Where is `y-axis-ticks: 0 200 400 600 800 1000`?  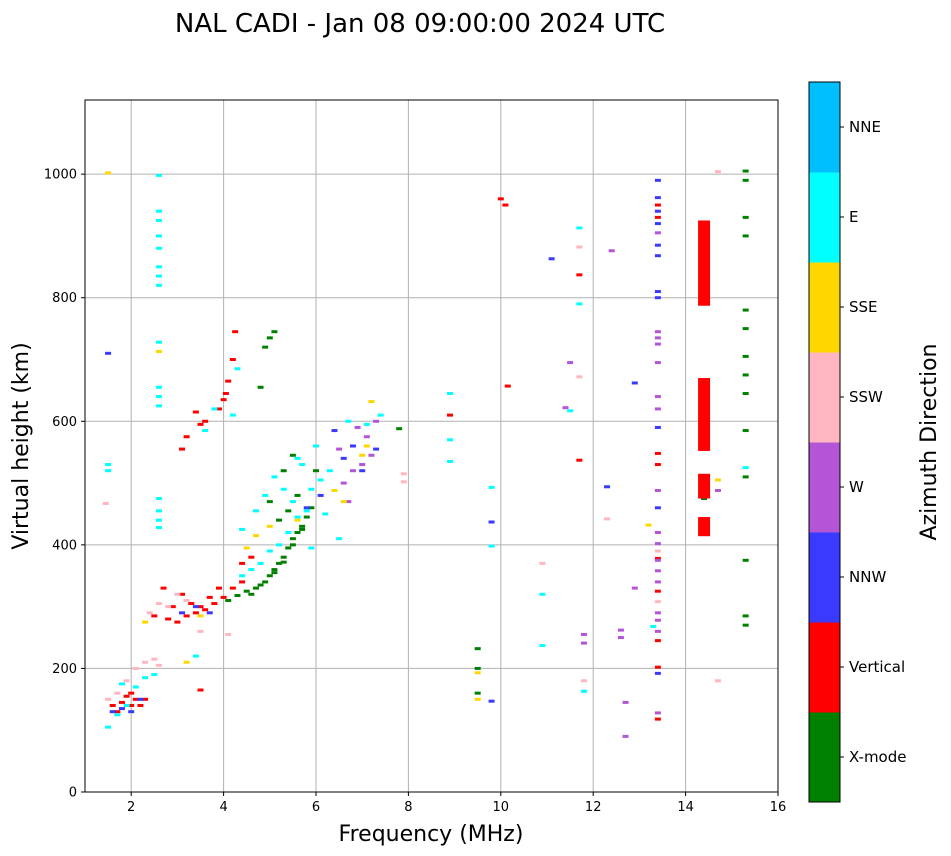
y-axis-ticks: 0 200 400 600 800 1000 is located at coordinates (64, 484).